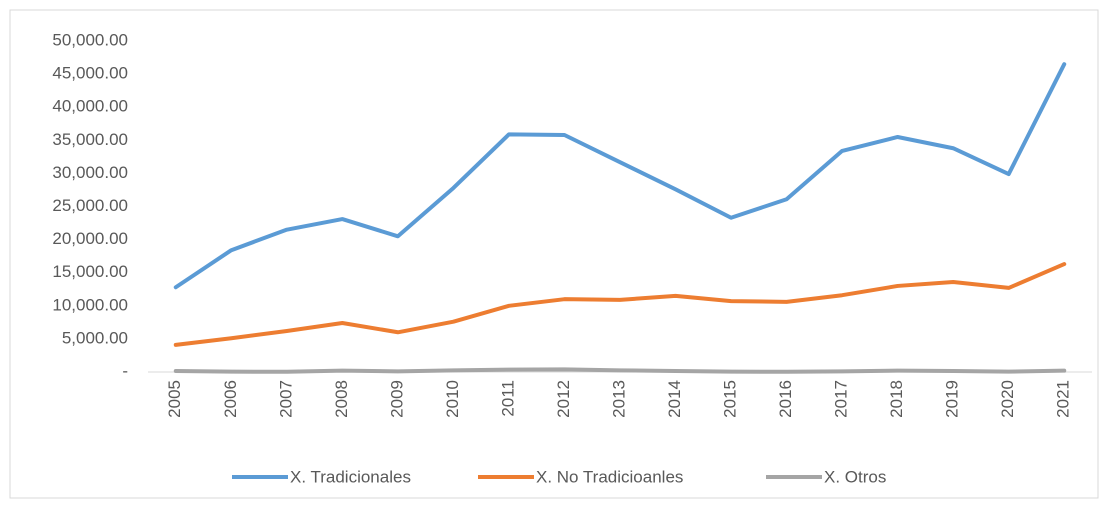  Describe the element at coordinates (952, 399) in the screenshot. I see `x-tick-label: 2019` at that location.